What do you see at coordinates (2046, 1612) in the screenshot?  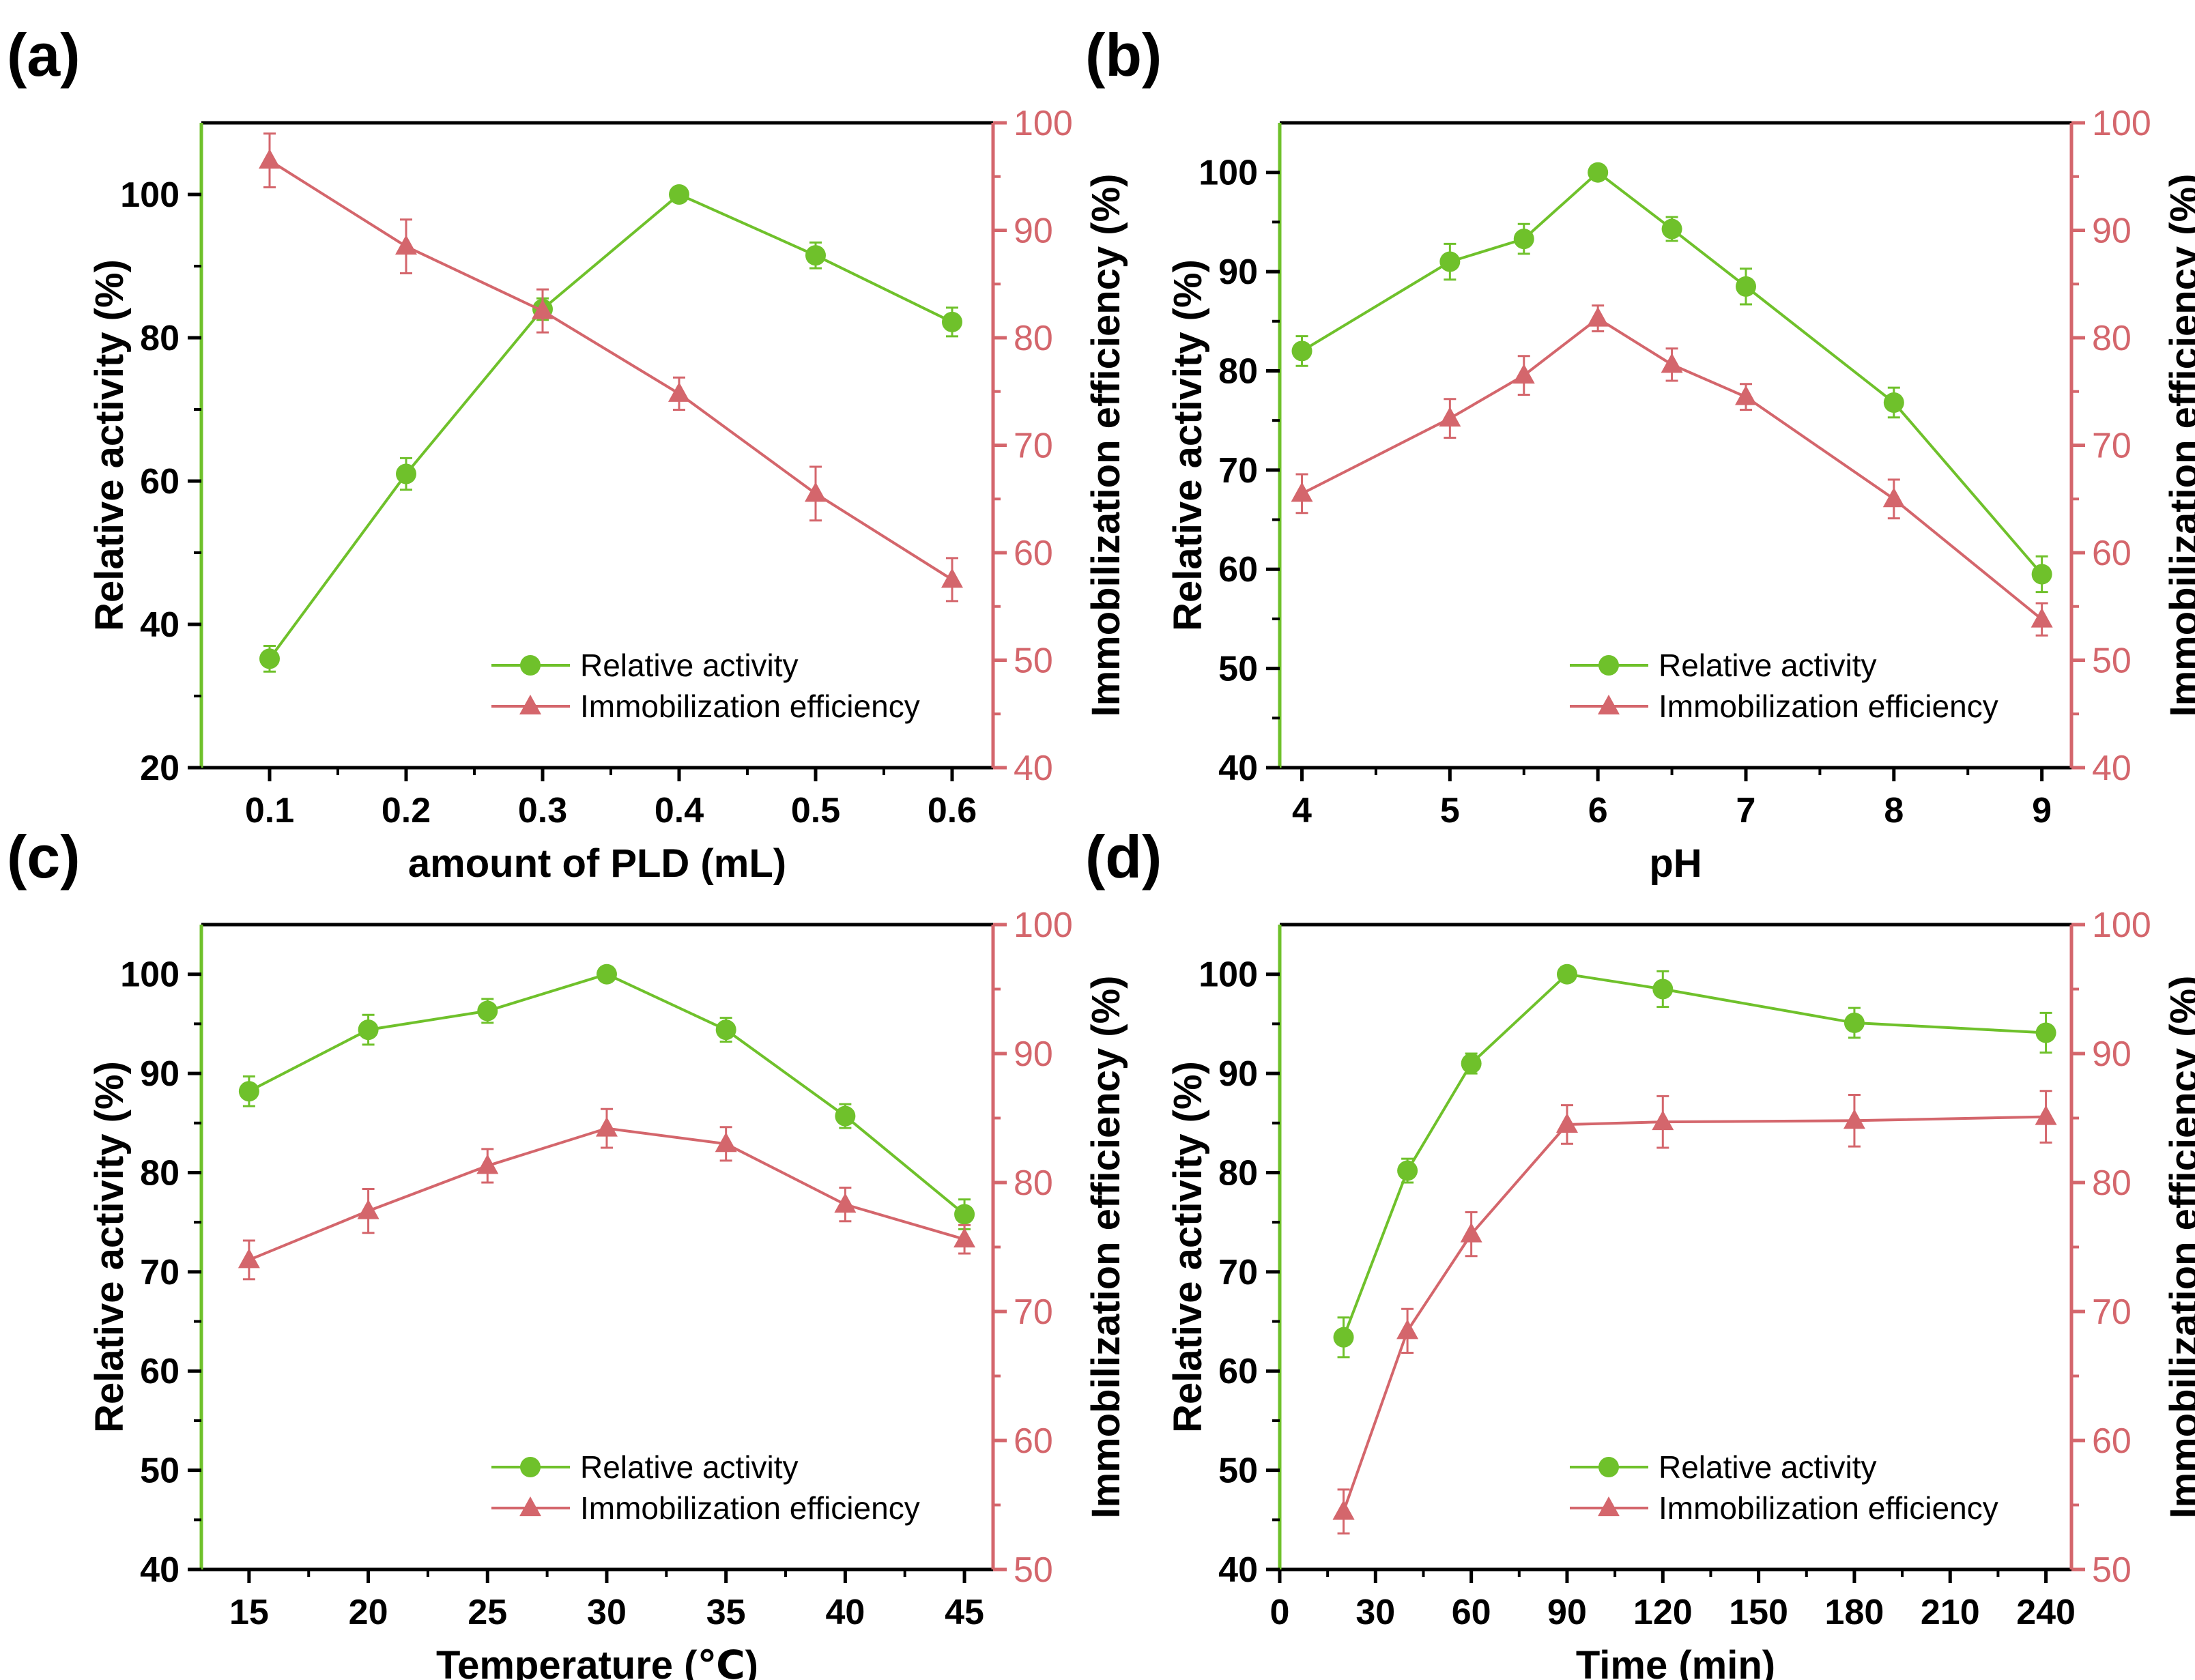 I see `x-tick-label: 240` at bounding box center [2046, 1612].